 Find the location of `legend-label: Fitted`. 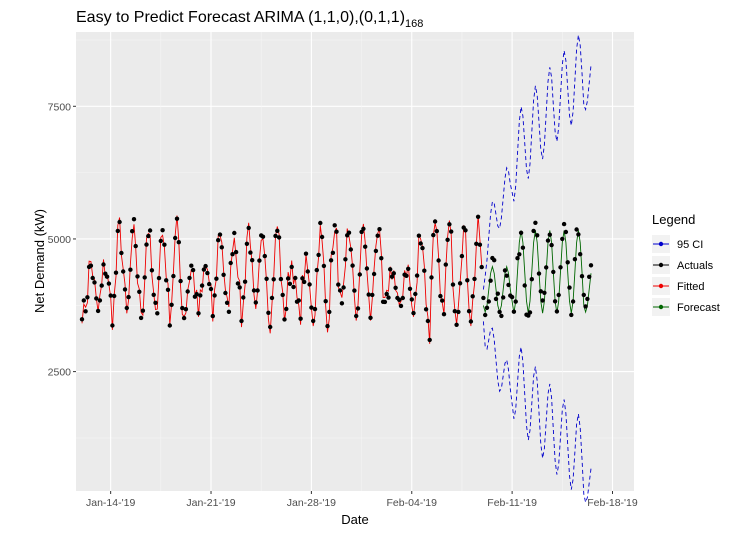

legend-label: Fitted is located at coordinates (691, 287).